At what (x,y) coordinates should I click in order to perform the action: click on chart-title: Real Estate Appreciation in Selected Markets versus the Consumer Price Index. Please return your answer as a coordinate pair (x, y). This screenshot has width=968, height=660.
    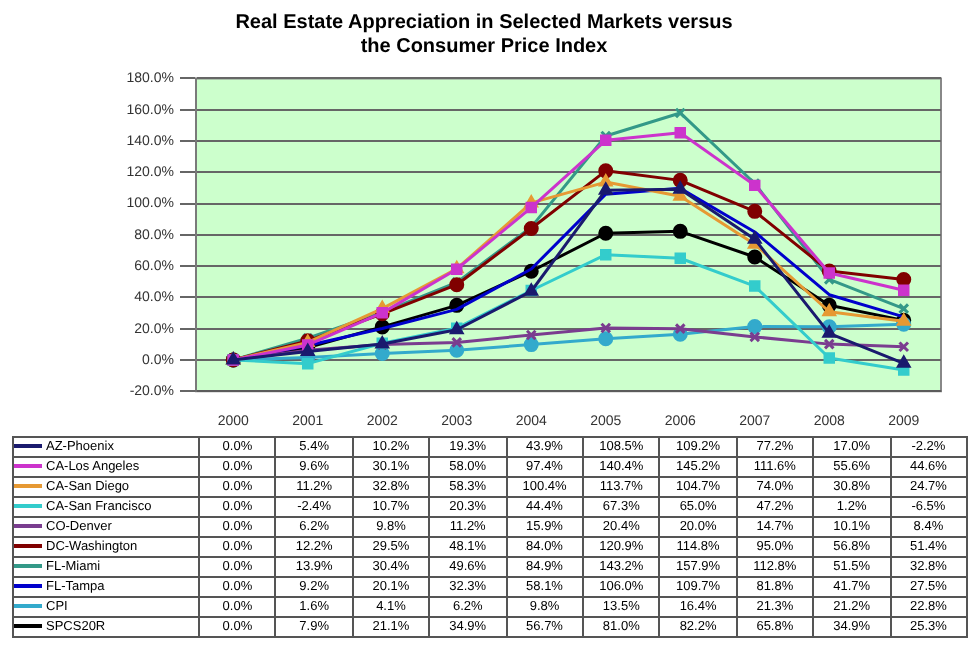
    Looking at the image, I should click on (484, 36).